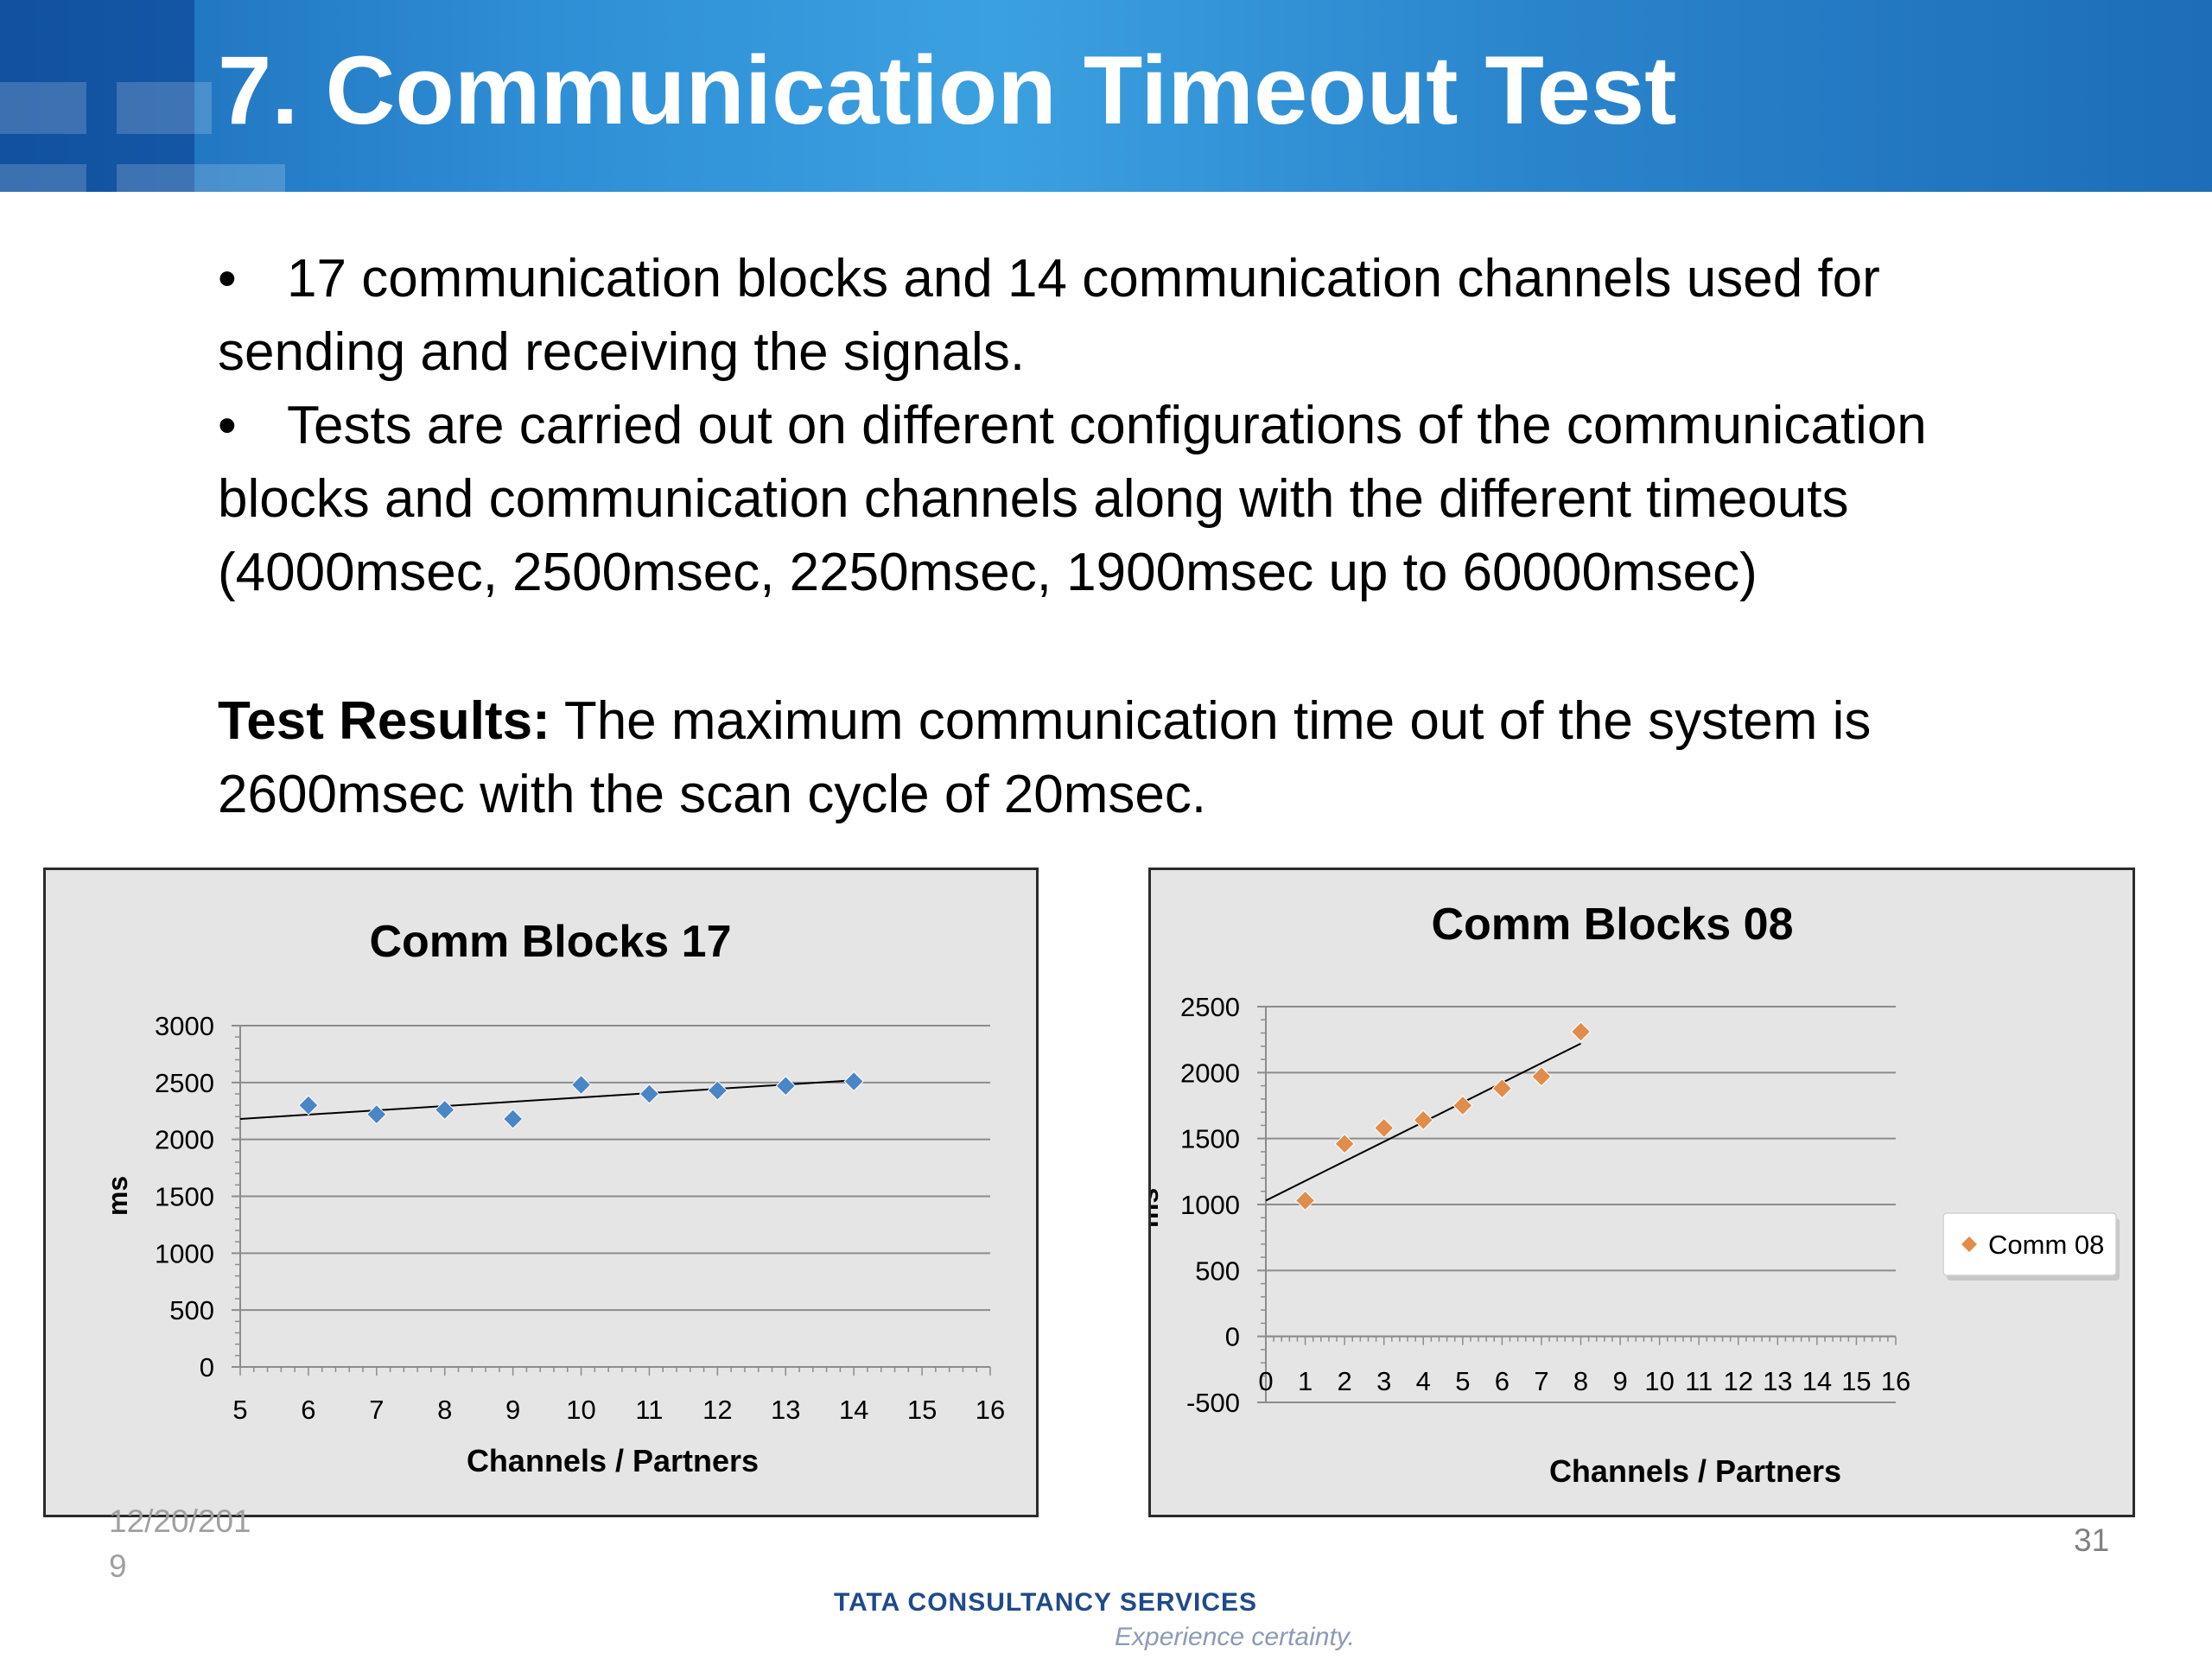  What do you see at coordinates (384, 721) in the screenshot?
I see `test-results-label: Test Results:` at bounding box center [384, 721].